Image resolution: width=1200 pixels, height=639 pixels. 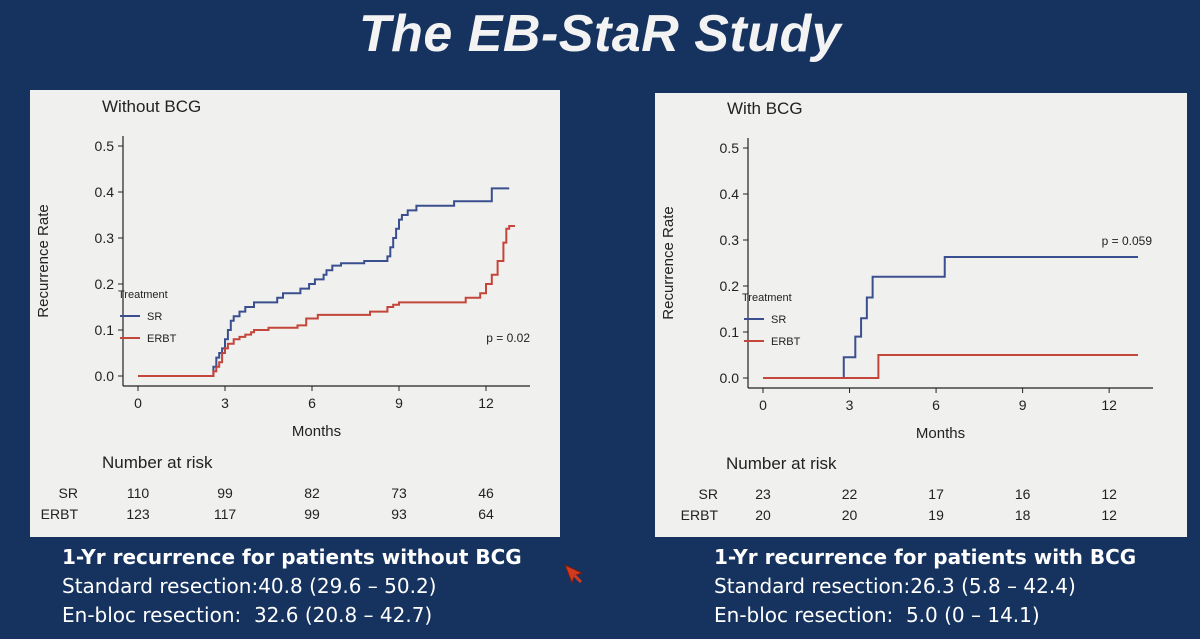 What do you see at coordinates (312, 493) in the screenshot?
I see `risk-value: 82` at bounding box center [312, 493].